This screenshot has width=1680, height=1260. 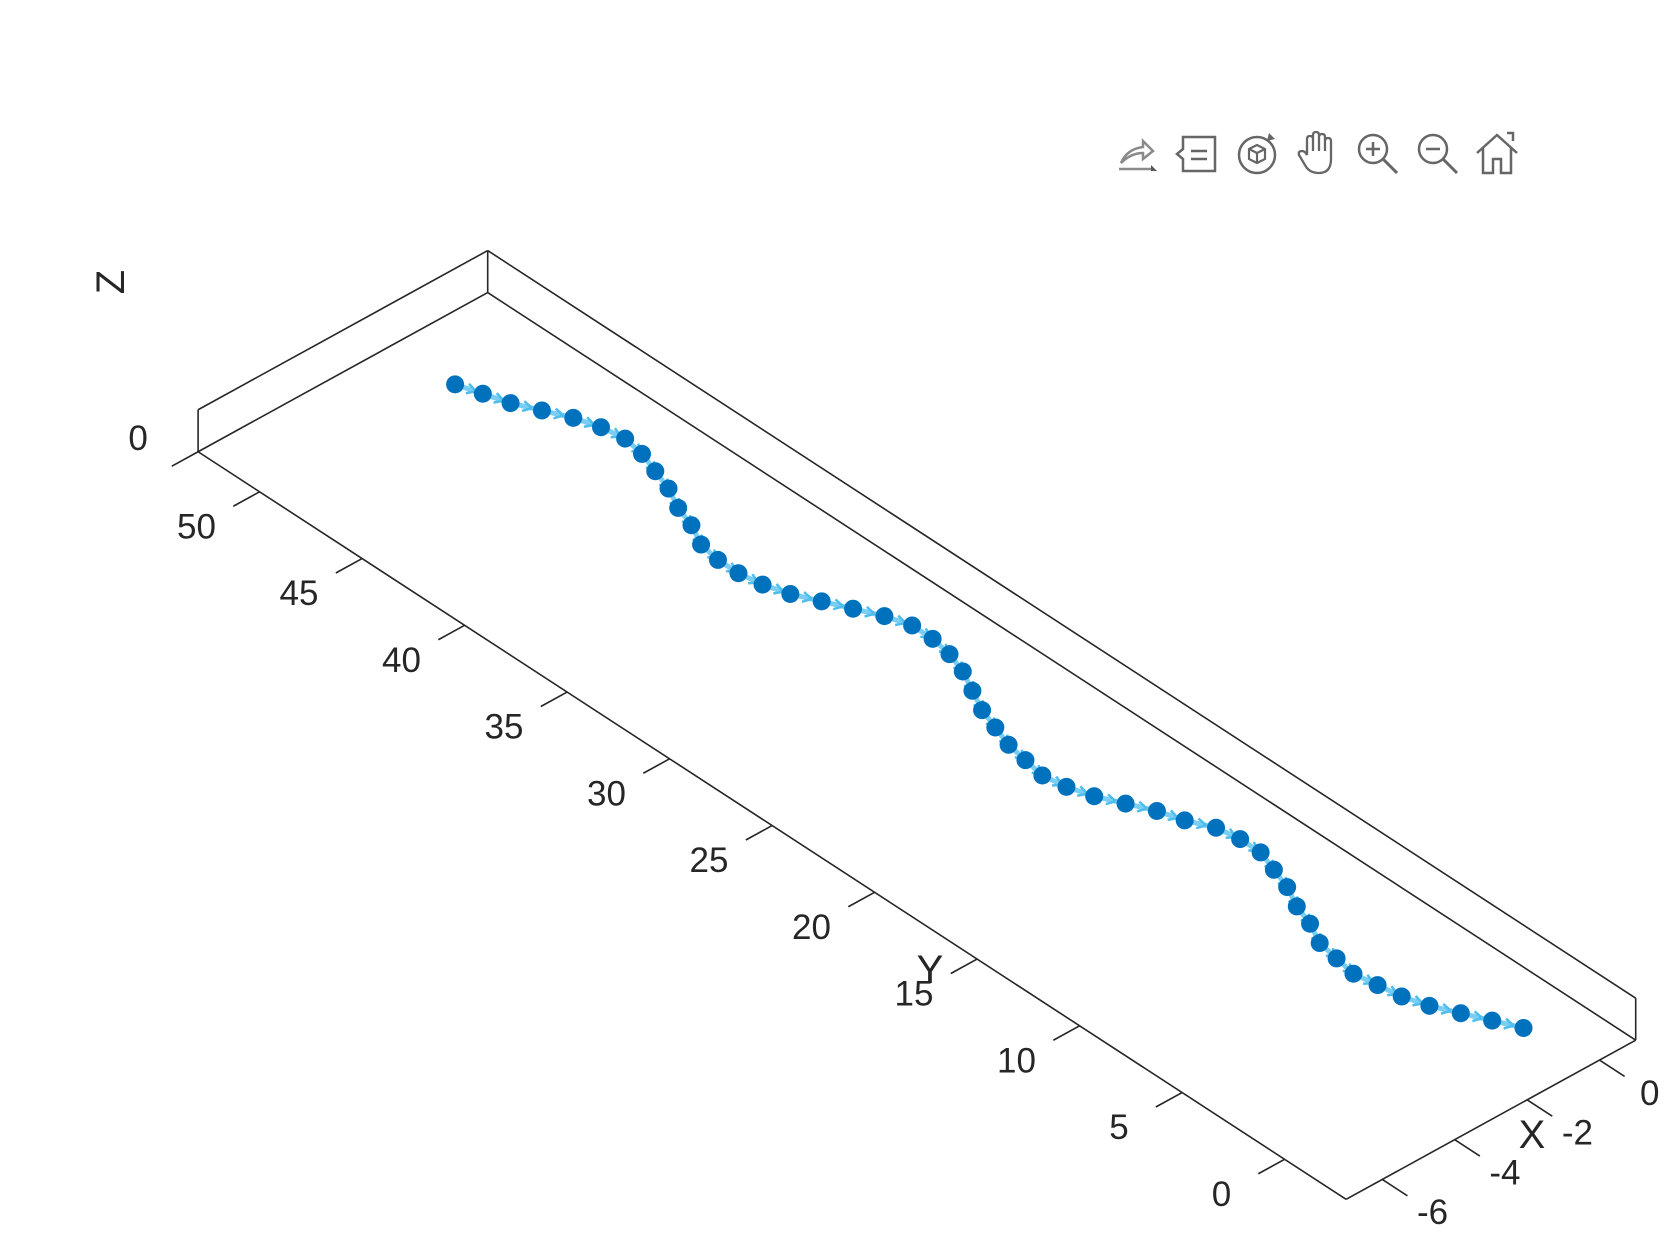 What do you see at coordinates (1221, 1194) in the screenshot?
I see `y-tick-label: 0` at bounding box center [1221, 1194].